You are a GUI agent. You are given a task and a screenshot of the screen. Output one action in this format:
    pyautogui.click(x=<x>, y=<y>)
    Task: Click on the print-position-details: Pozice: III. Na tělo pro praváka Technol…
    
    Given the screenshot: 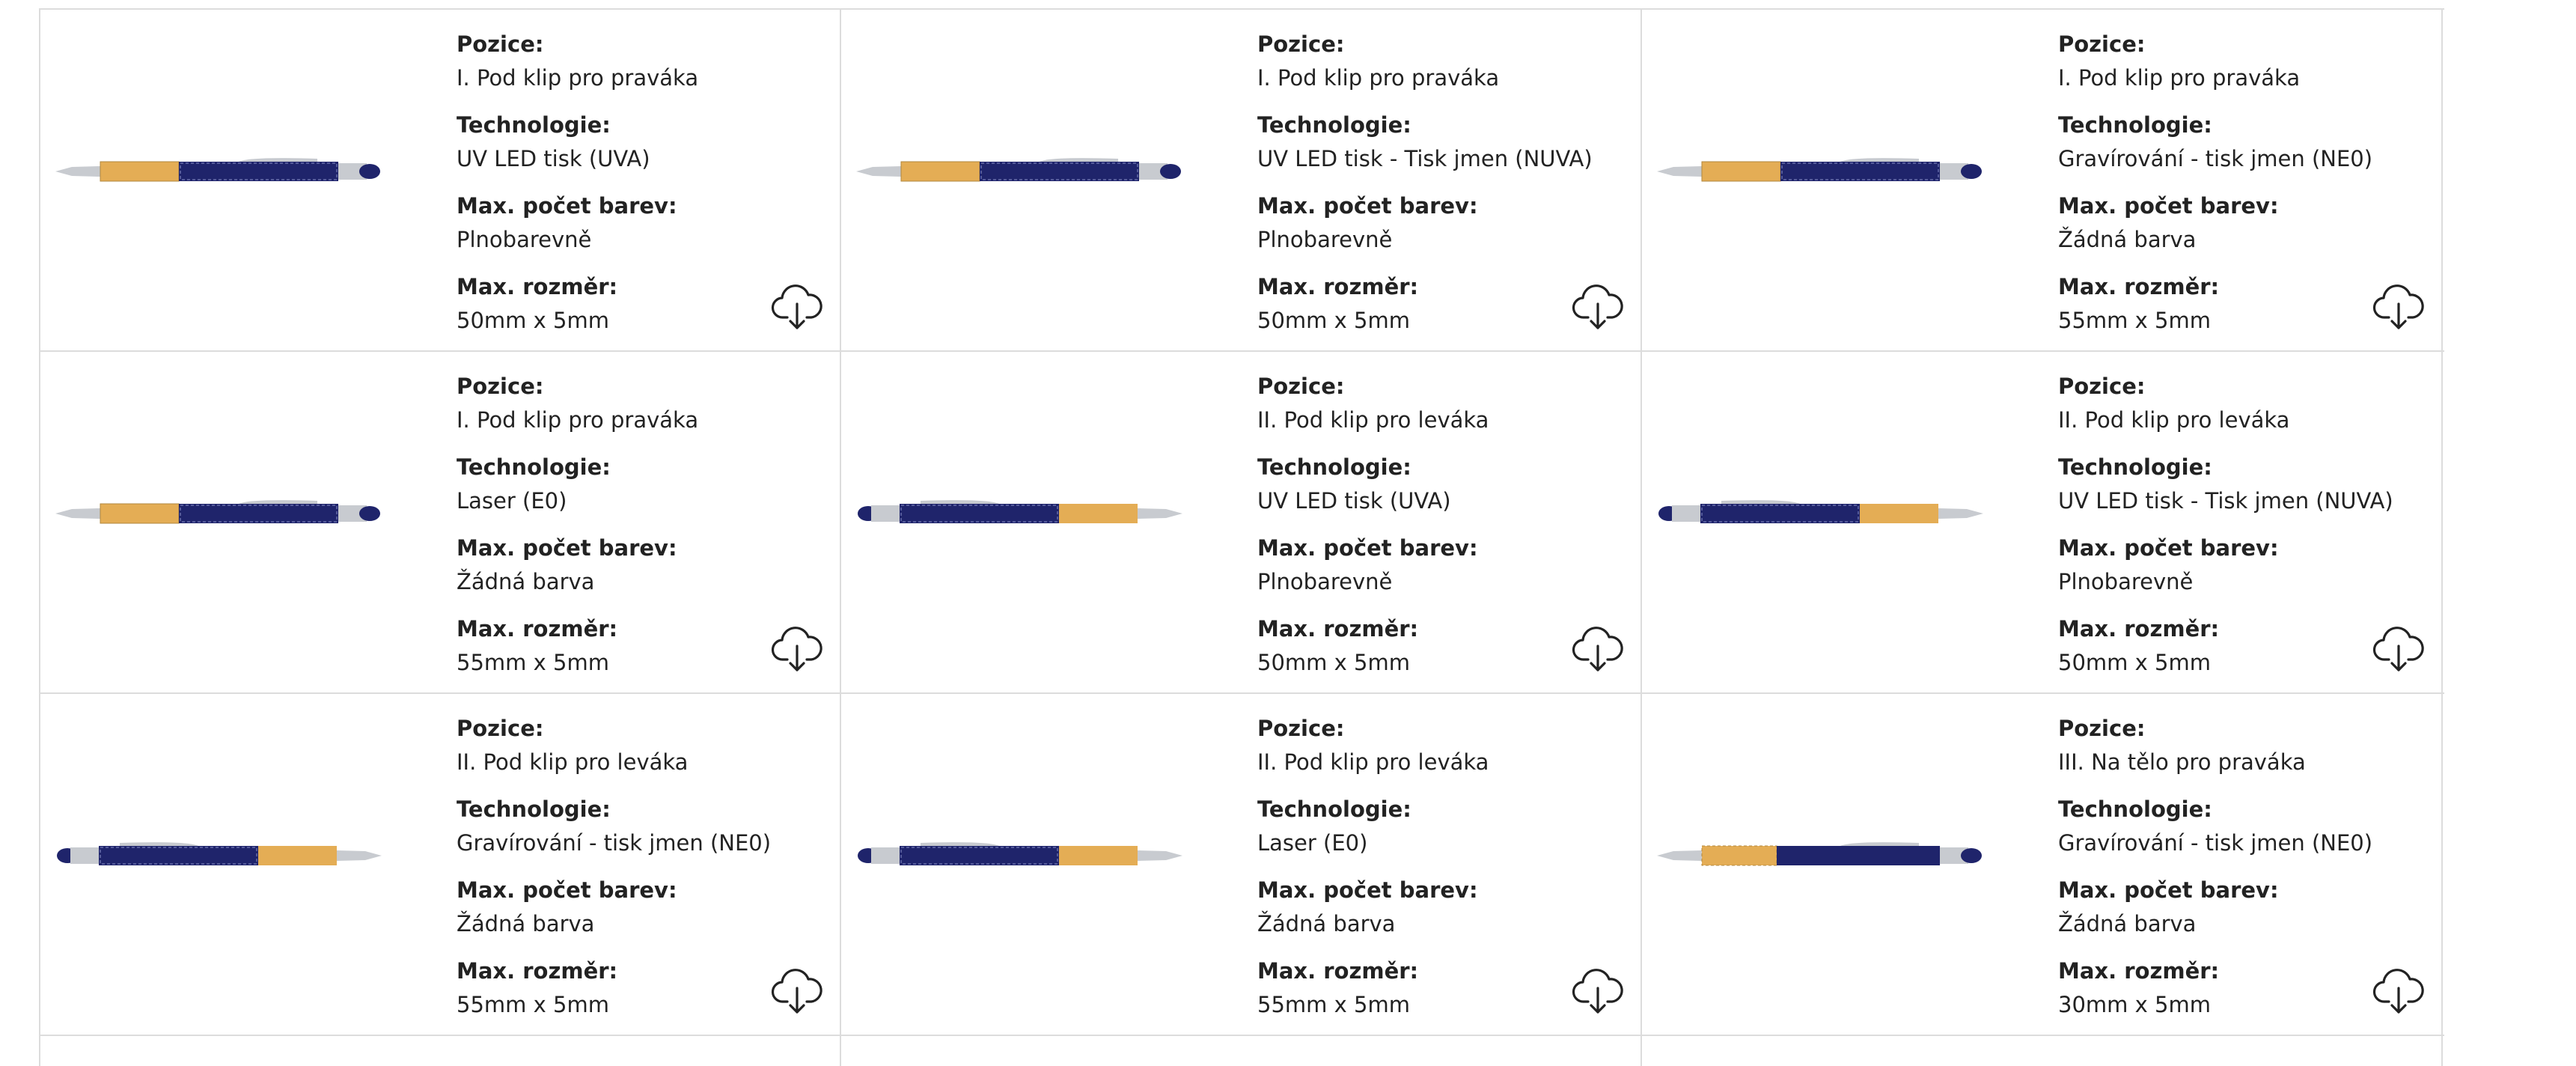 What is the action you would take?
    pyautogui.click(x=2215, y=867)
    